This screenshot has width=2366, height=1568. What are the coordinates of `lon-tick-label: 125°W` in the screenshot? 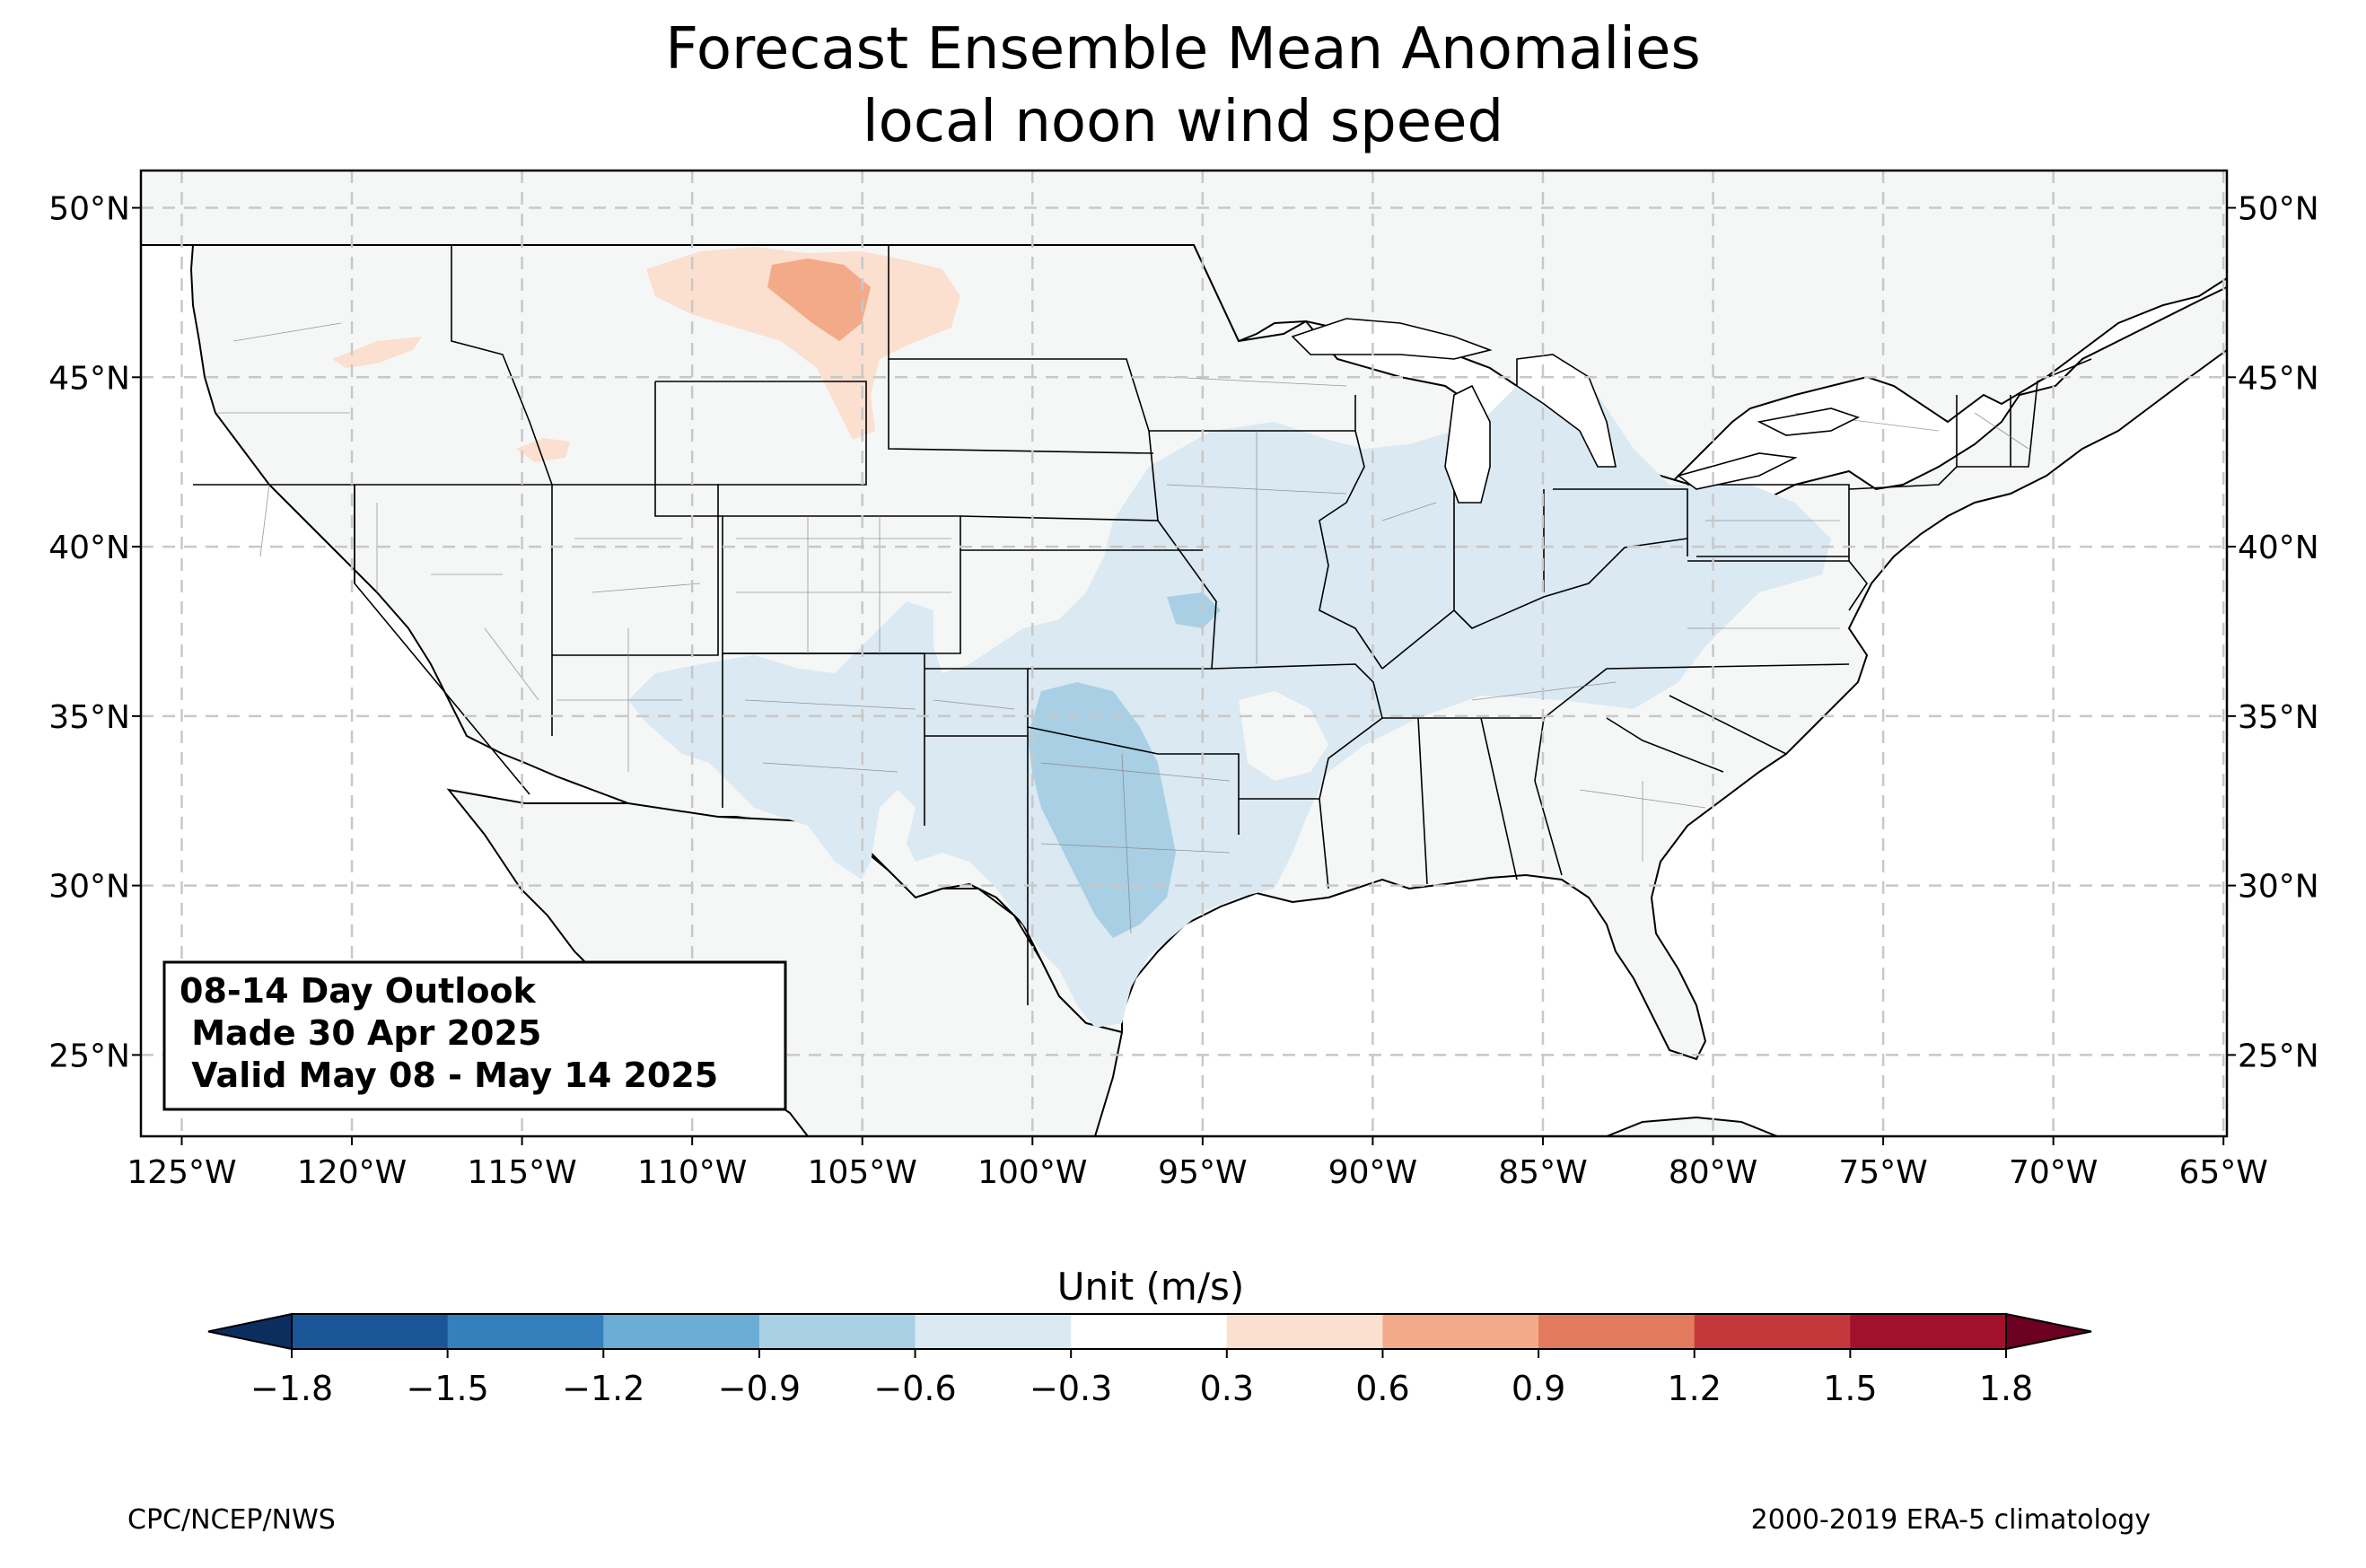 It's located at (182, 1173).